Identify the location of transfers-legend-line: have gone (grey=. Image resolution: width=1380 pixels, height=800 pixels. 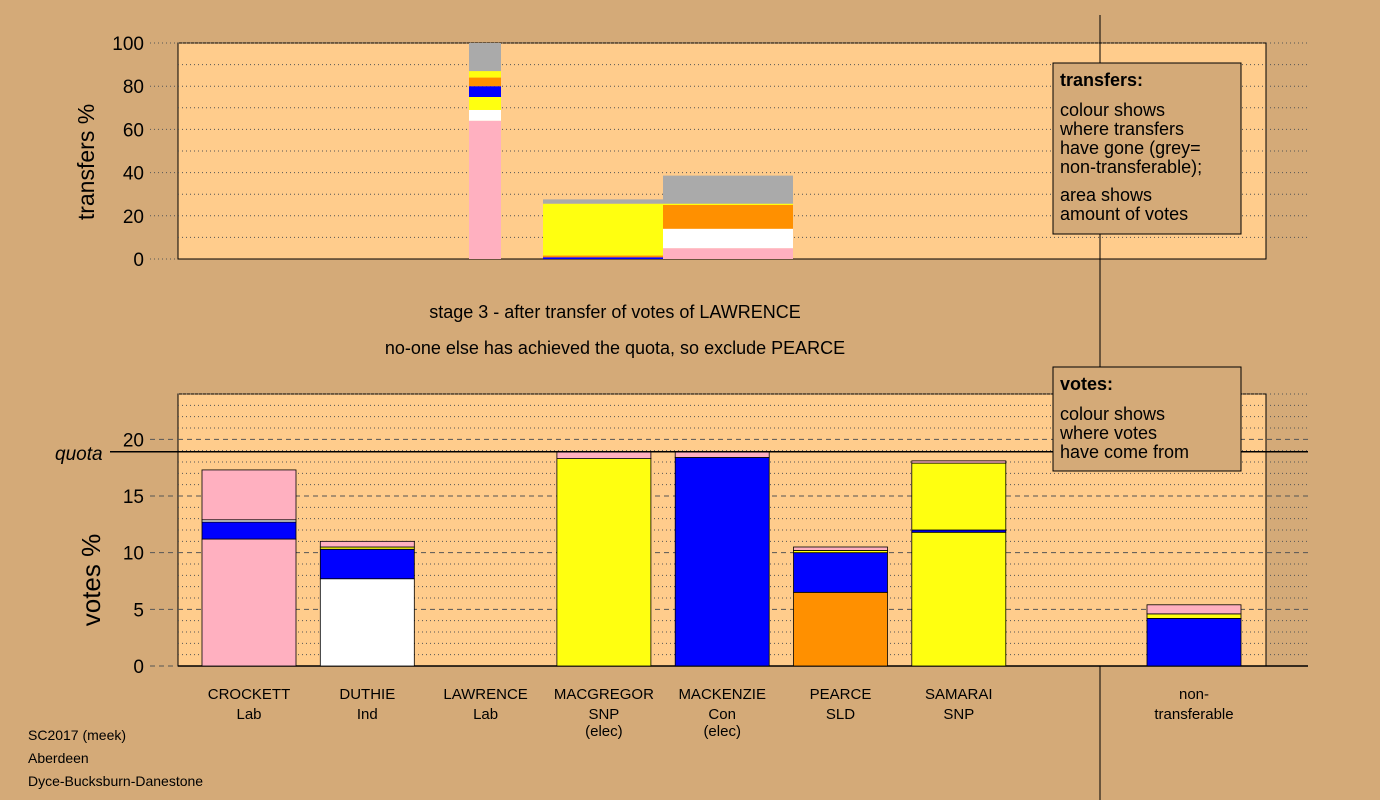
(1130, 148).